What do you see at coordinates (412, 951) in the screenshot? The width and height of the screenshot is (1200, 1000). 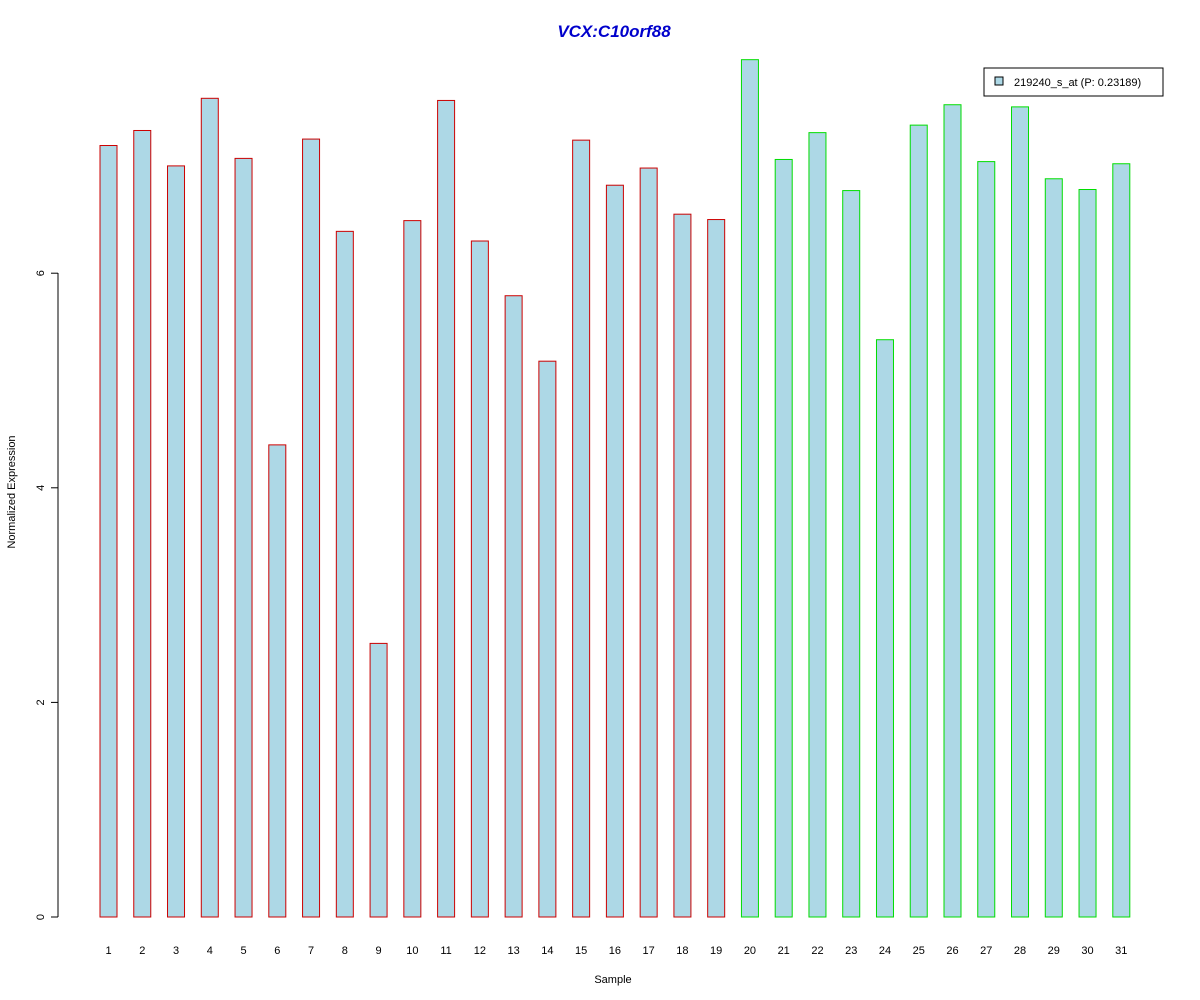 I see `x-tick-label: 10` at bounding box center [412, 951].